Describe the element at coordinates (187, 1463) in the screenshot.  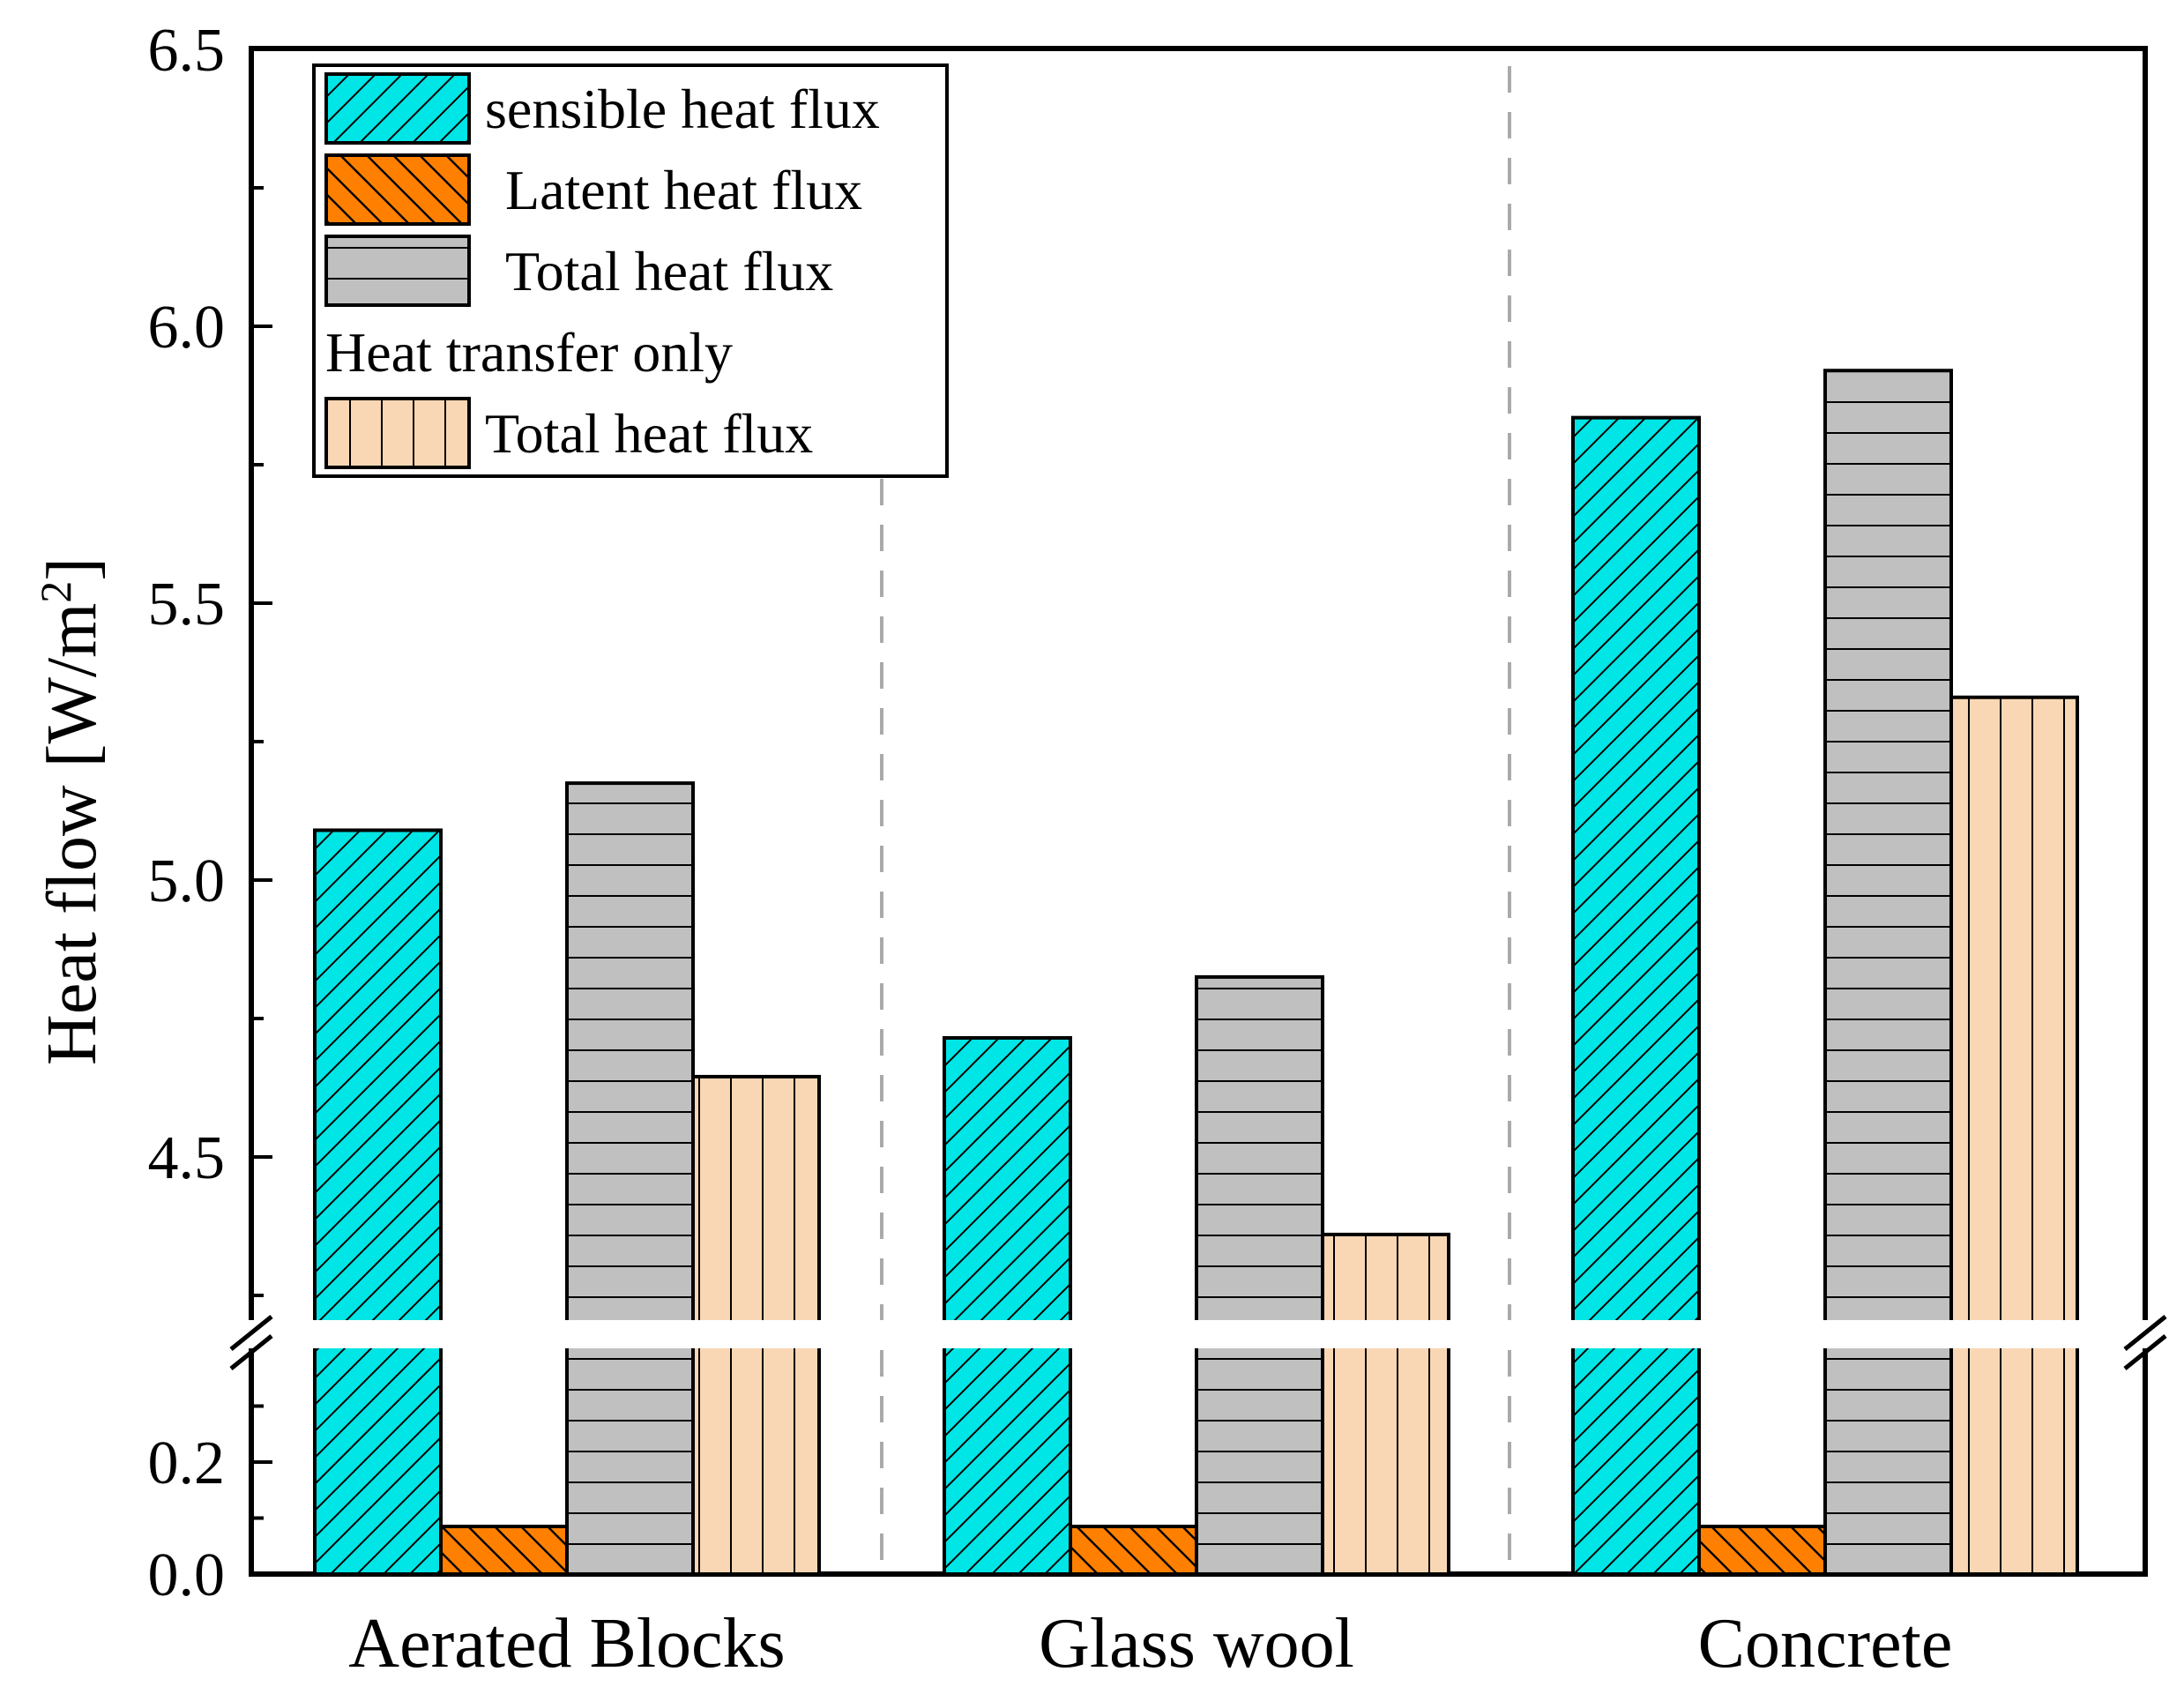
I see `y-tick-label: 0.2` at that location.